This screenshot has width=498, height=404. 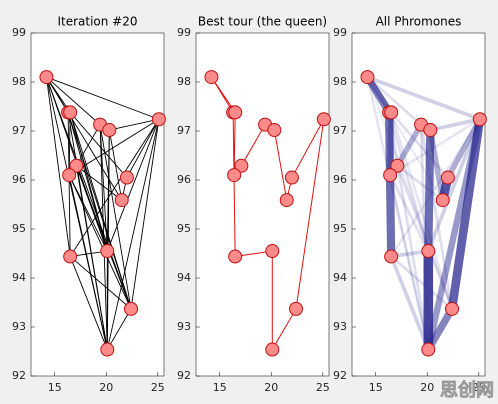 I want to click on panel-title: All Phromones, so click(x=419, y=22).